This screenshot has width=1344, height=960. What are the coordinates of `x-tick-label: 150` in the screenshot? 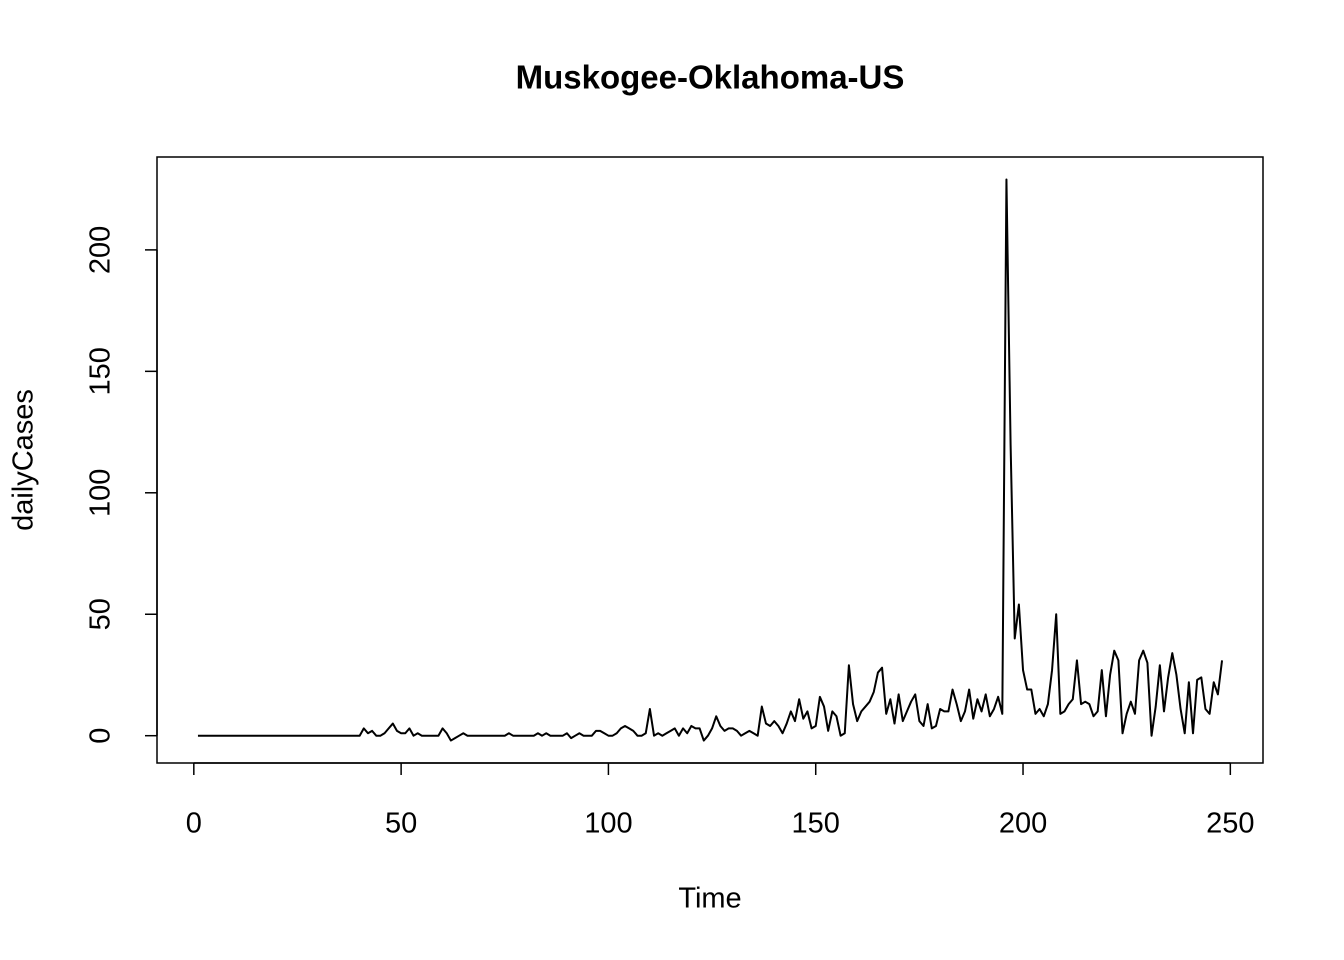 It's located at (816, 824).